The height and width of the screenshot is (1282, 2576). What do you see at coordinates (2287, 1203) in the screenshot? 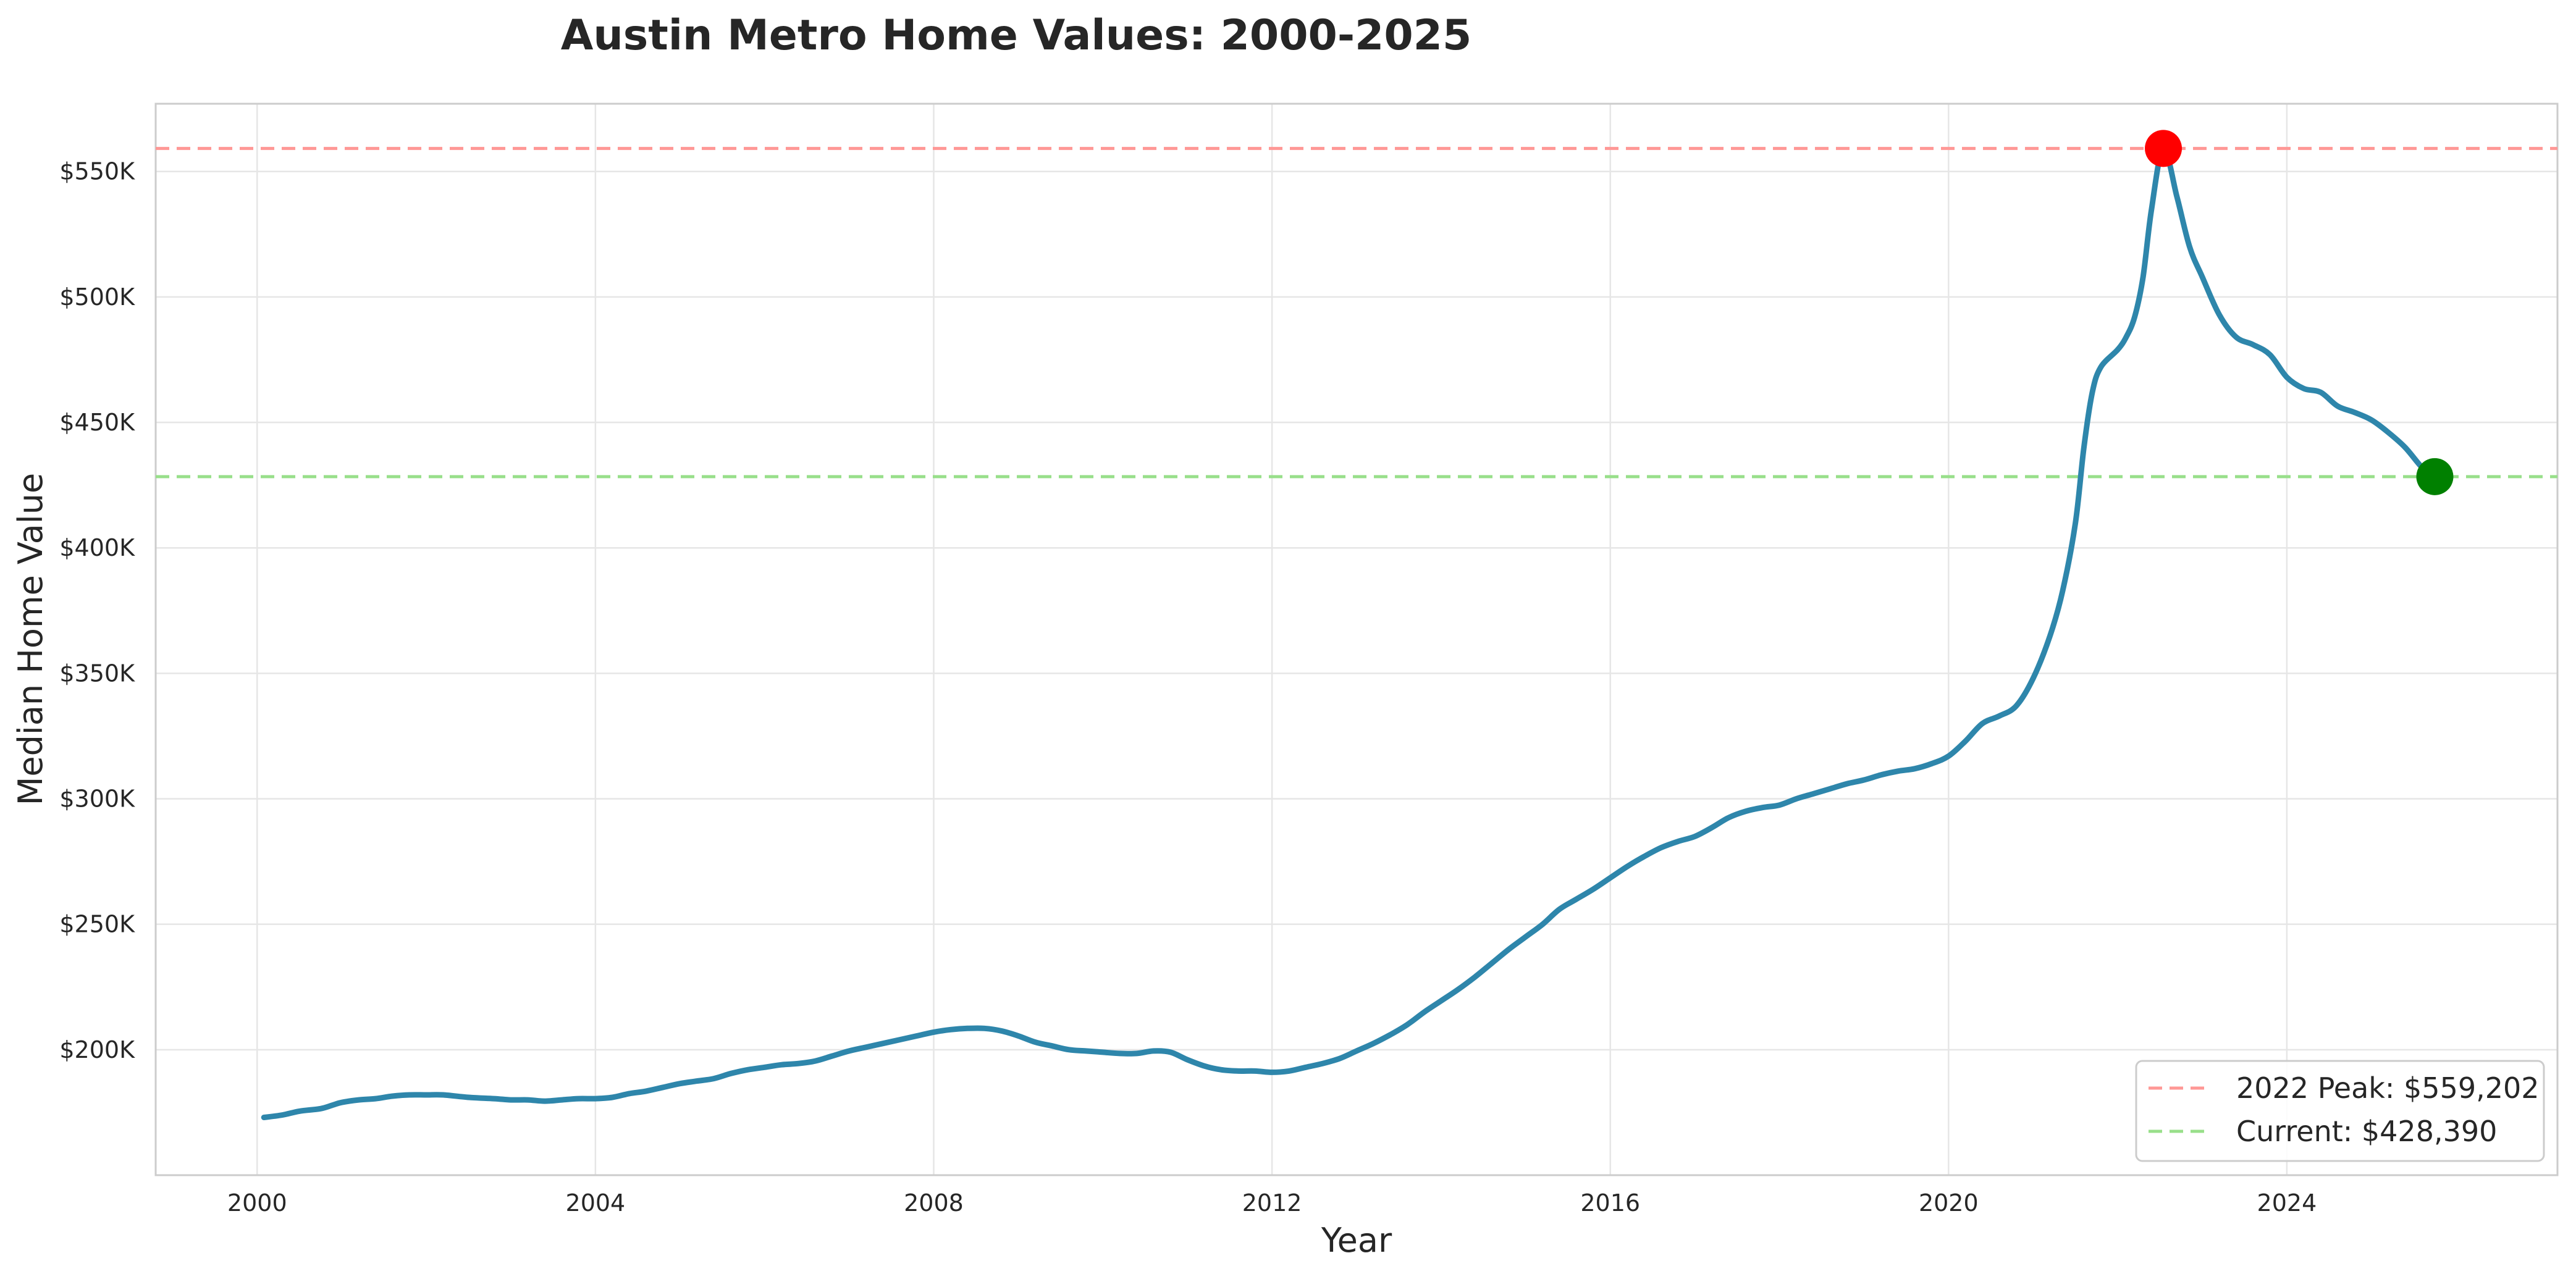
I see `x-tick-label: 2024` at bounding box center [2287, 1203].